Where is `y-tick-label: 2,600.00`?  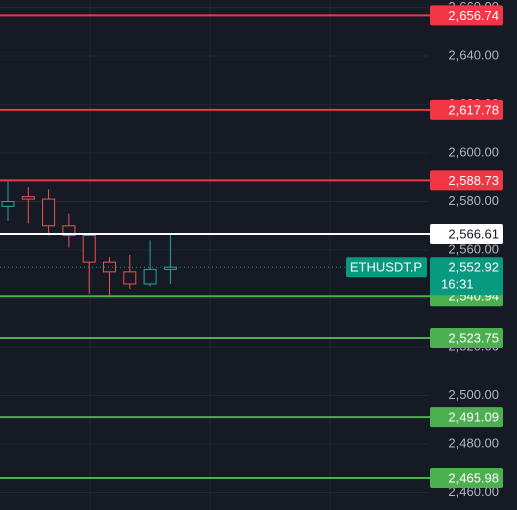
y-tick-label: 2,600.00 is located at coordinates (473, 151).